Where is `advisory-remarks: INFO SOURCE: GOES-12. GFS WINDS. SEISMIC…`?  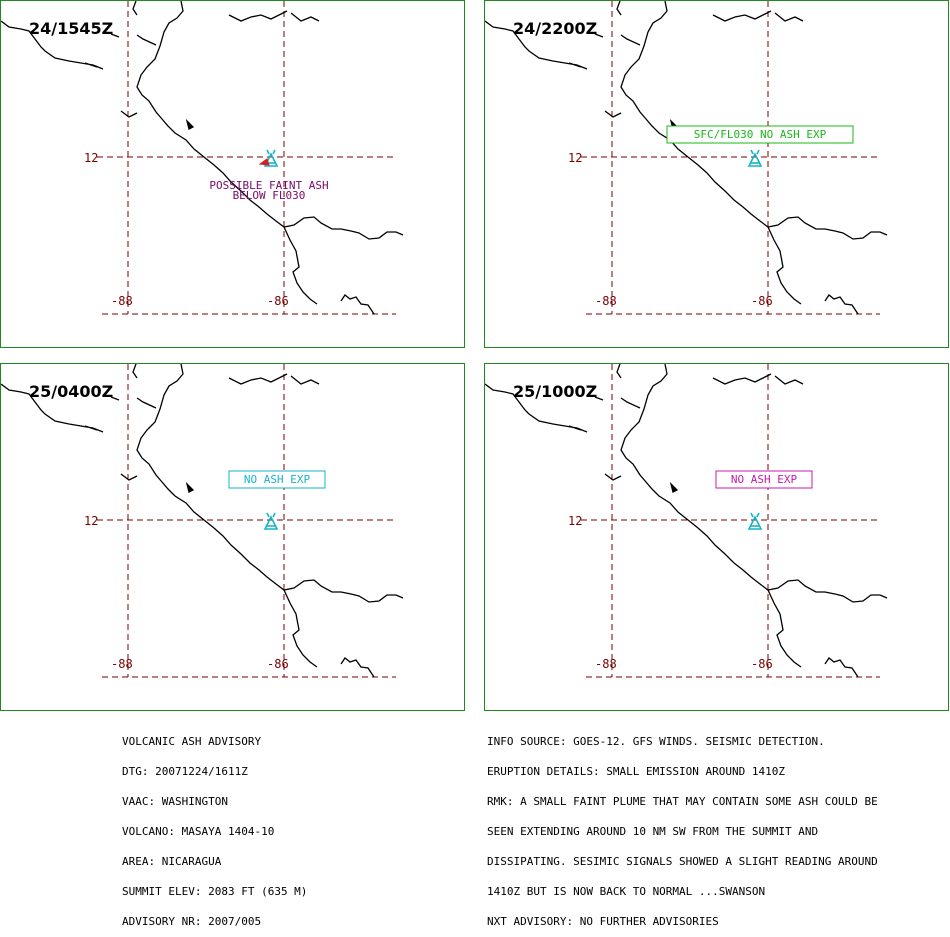 advisory-remarks: INFO SOURCE: GOES-12. GFS WINDS. SEISMIC… is located at coordinates (682, 827).